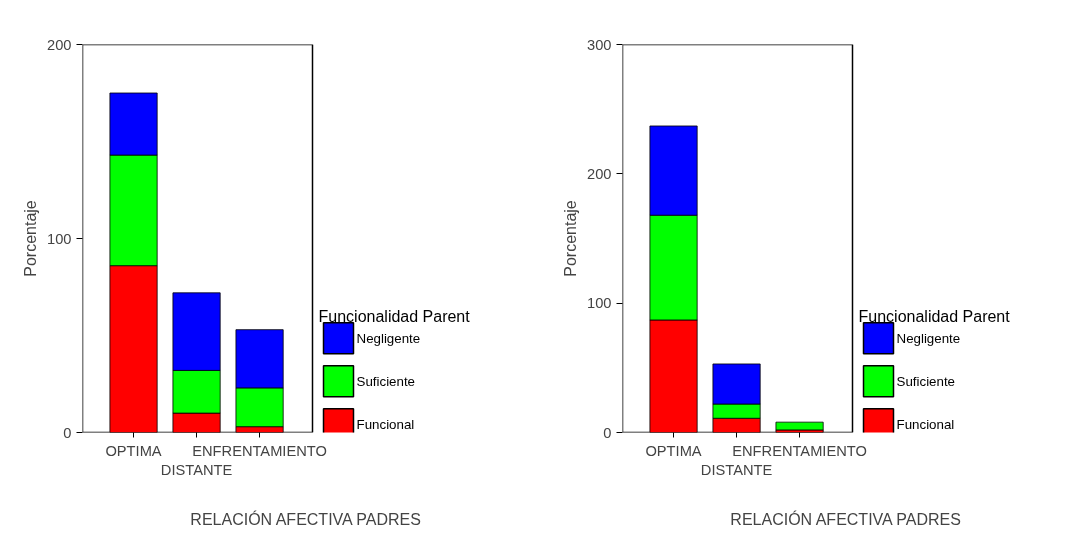 The height and width of the screenshot is (537, 1080). I want to click on bar, so click(799, 426).